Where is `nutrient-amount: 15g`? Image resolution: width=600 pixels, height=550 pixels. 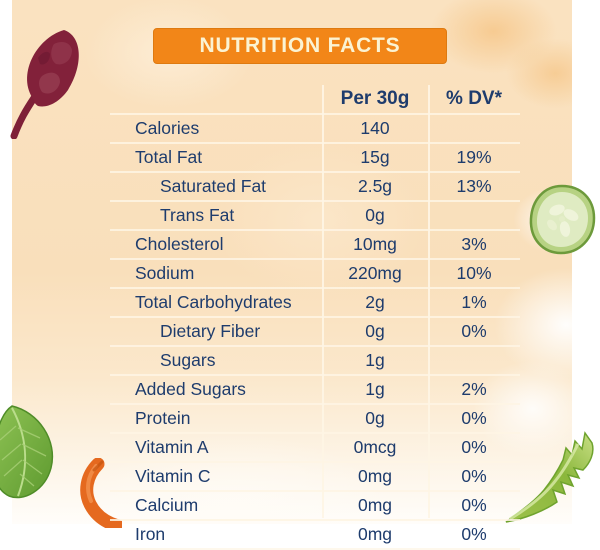 nutrient-amount: 15g is located at coordinates (375, 157).